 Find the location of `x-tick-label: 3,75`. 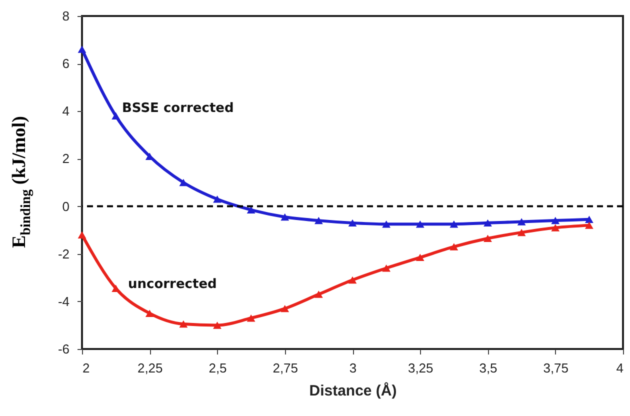

x-tick-label: 3,75 is located at coordinates (556, 368).